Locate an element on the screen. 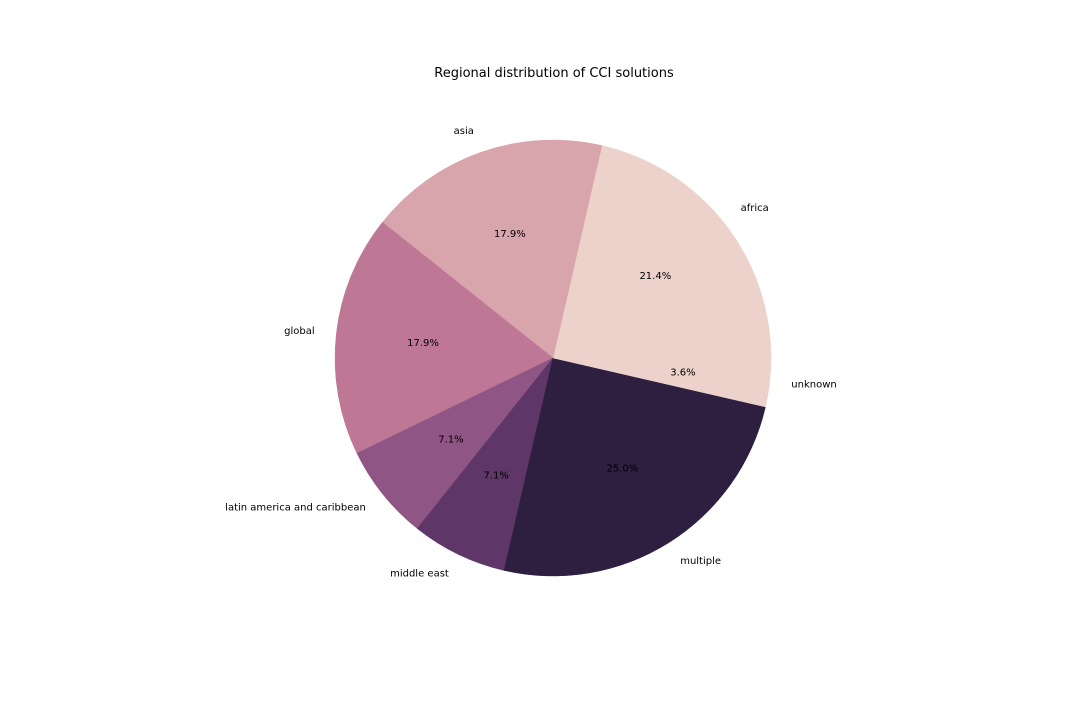 The image size is (1080, 720). pie-slice-africa is located at coordinates (662, 252).